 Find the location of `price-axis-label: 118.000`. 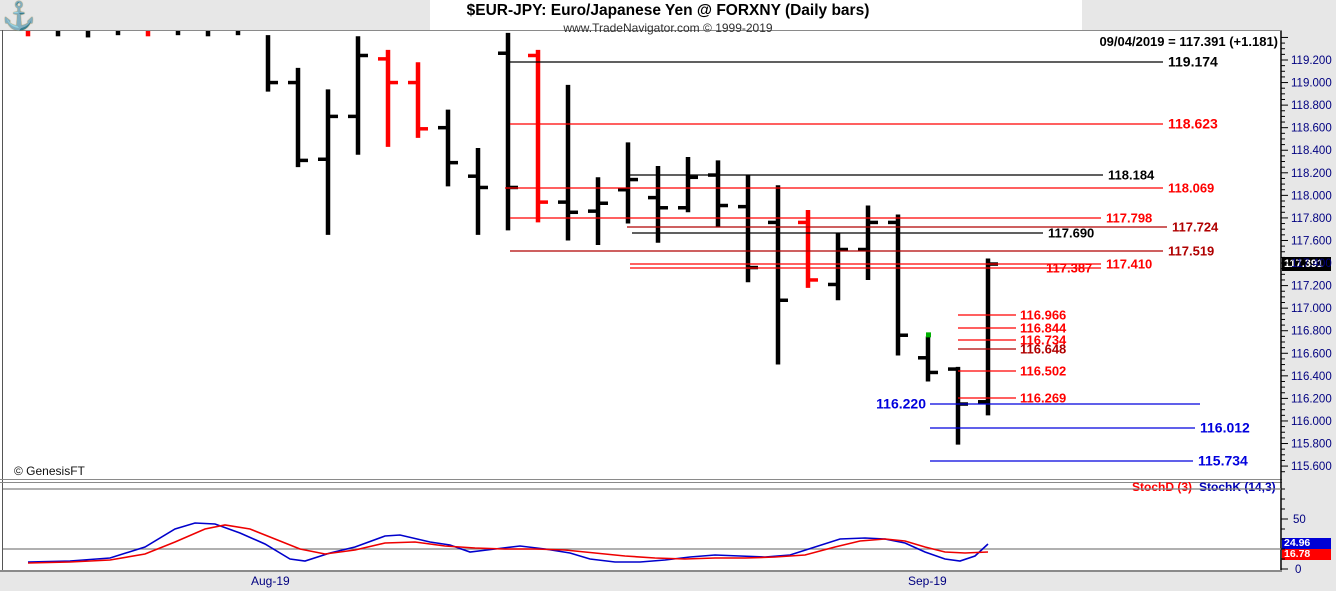

price-axis-label: 118.000 is located at coordinates (1311, 196).